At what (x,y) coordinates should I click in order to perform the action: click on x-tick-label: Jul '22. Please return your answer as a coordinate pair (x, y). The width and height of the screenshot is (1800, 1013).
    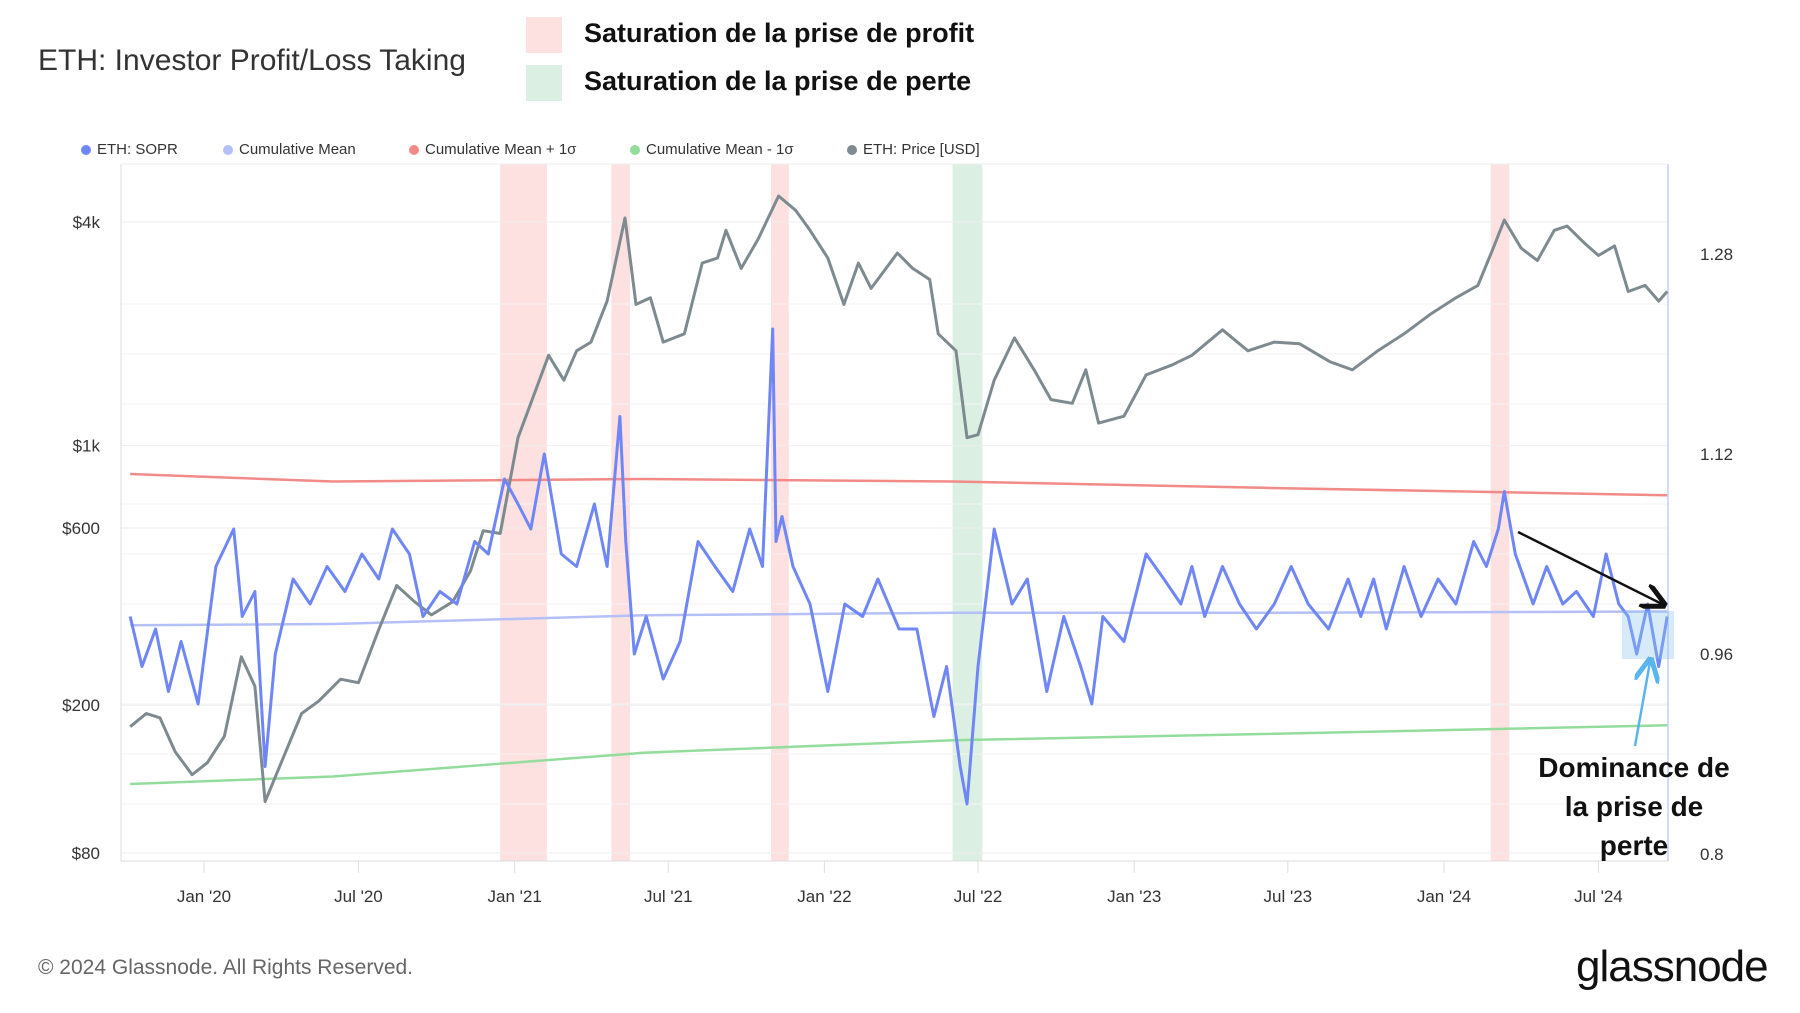
    Looking at the image, I should click on (978, 896).